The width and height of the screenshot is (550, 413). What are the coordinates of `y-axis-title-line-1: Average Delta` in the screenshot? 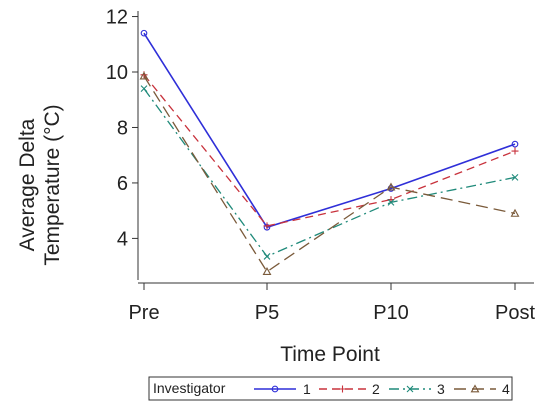 It's located at (27, 184).